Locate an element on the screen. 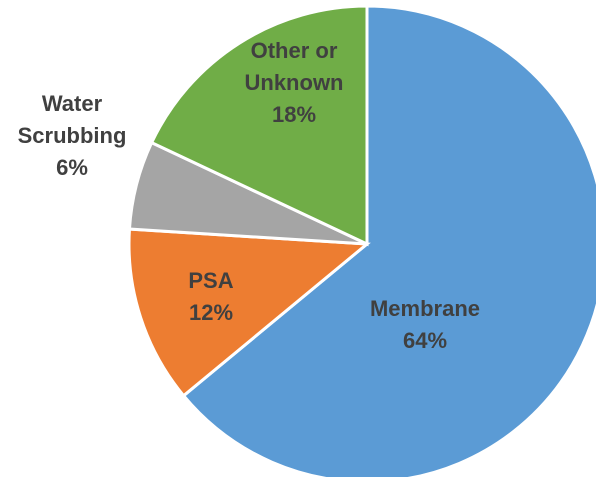 The width and height of the screenshot is (596, 477). slice-name-label: Scrubbing is located at coordinates (72, 135).